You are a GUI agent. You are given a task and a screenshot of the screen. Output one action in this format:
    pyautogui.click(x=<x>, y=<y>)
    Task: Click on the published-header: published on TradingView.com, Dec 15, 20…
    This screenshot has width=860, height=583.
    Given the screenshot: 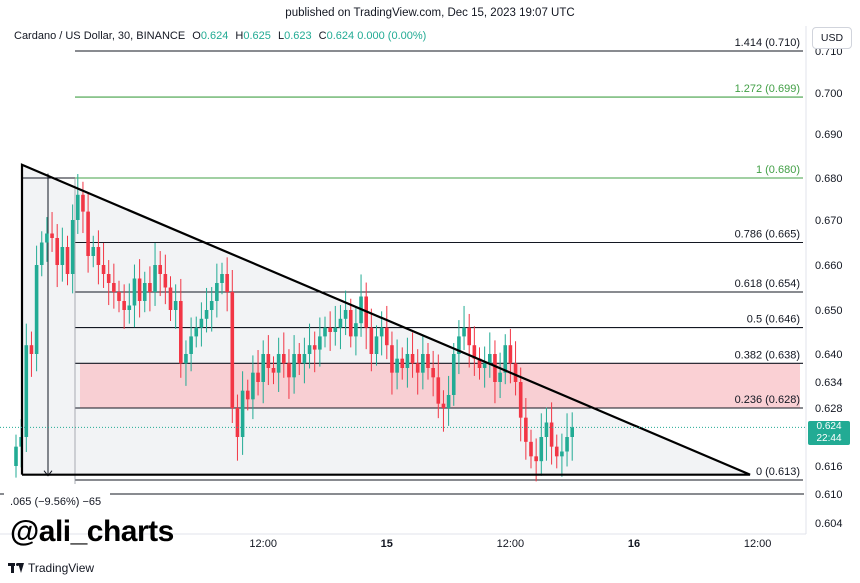 What is the action you would take?
    pyautogui.click(x=430, y=13)
    